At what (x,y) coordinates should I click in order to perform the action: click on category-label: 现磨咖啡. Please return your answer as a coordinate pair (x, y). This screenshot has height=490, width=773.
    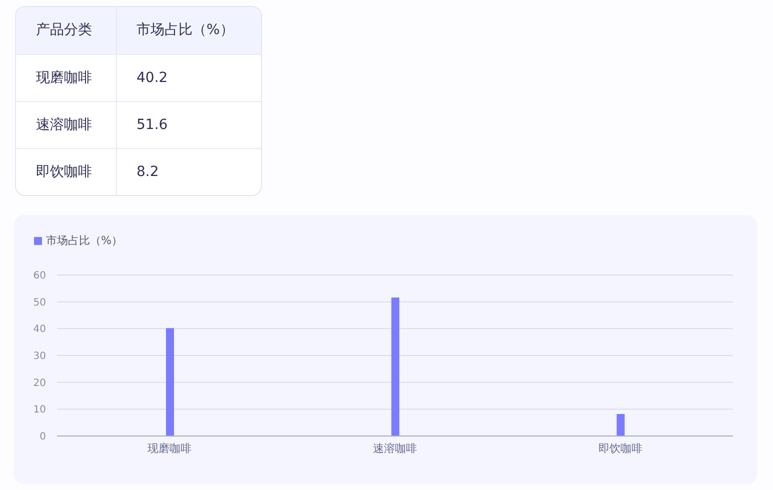
    Looking at the image, I should click on (66, 77).